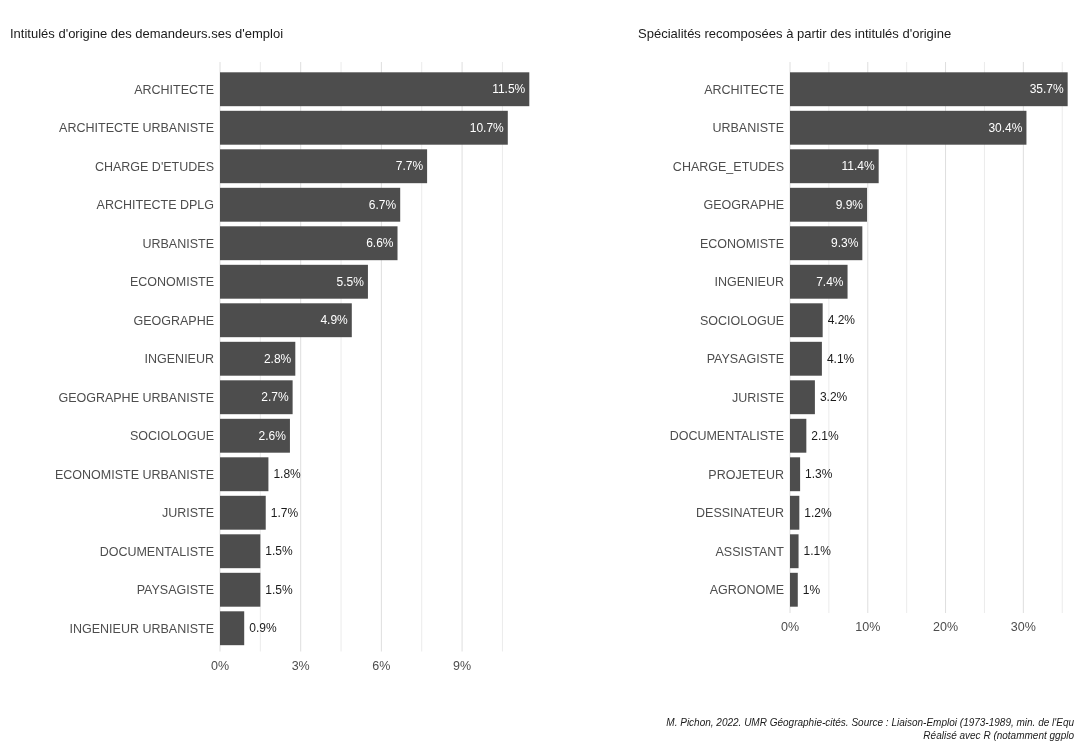 This screenshot has width=1090, height=754. I want to click on y-tick-label: INGENIEUR URBANISTE, so click(141, 628).